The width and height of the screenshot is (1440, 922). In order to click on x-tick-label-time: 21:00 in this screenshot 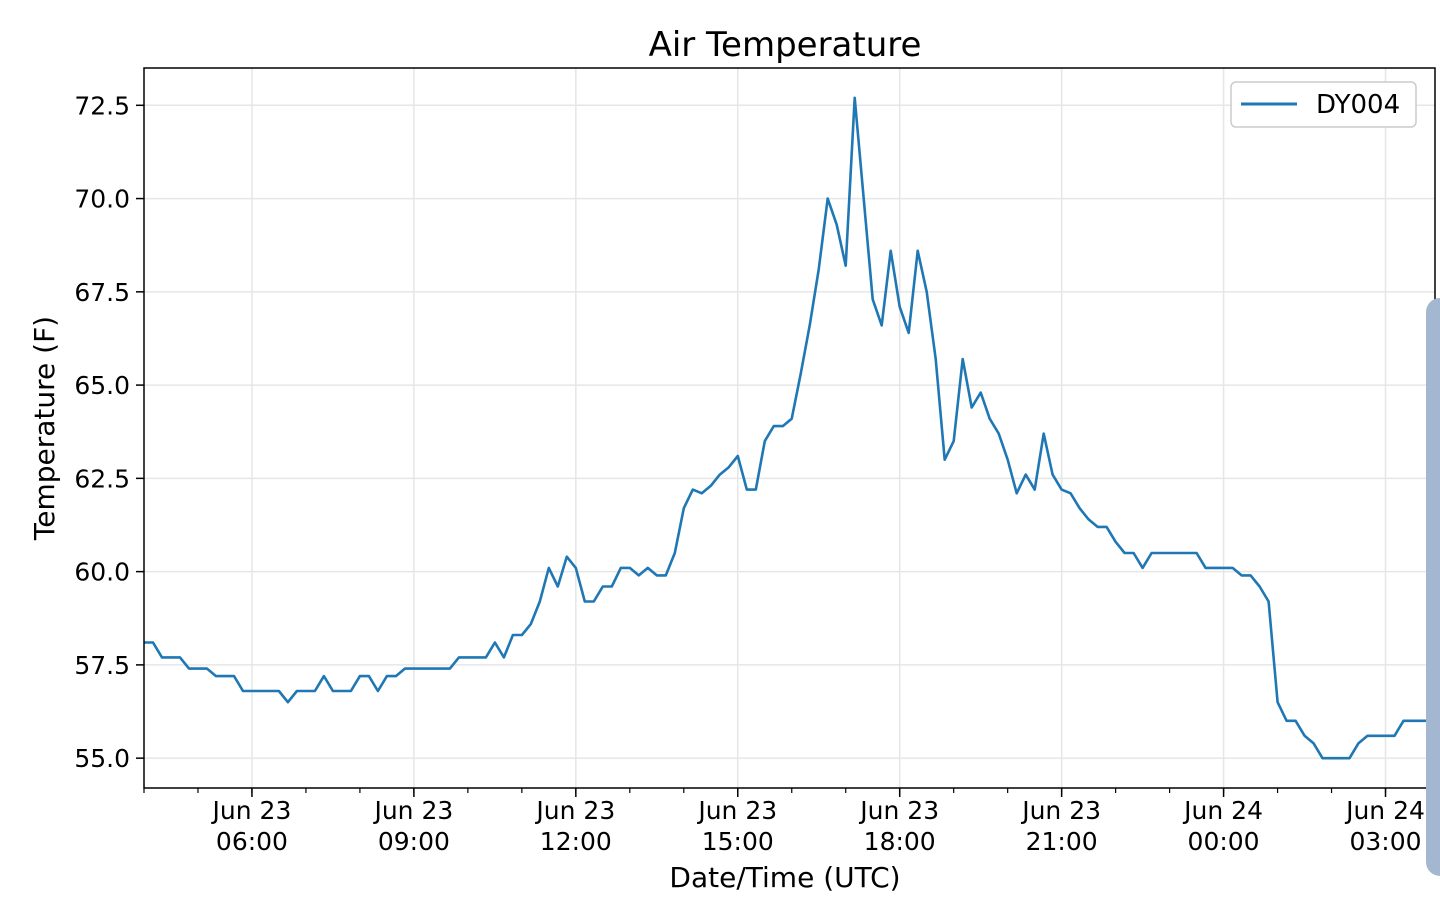, I will do `click(1062, 841)`.